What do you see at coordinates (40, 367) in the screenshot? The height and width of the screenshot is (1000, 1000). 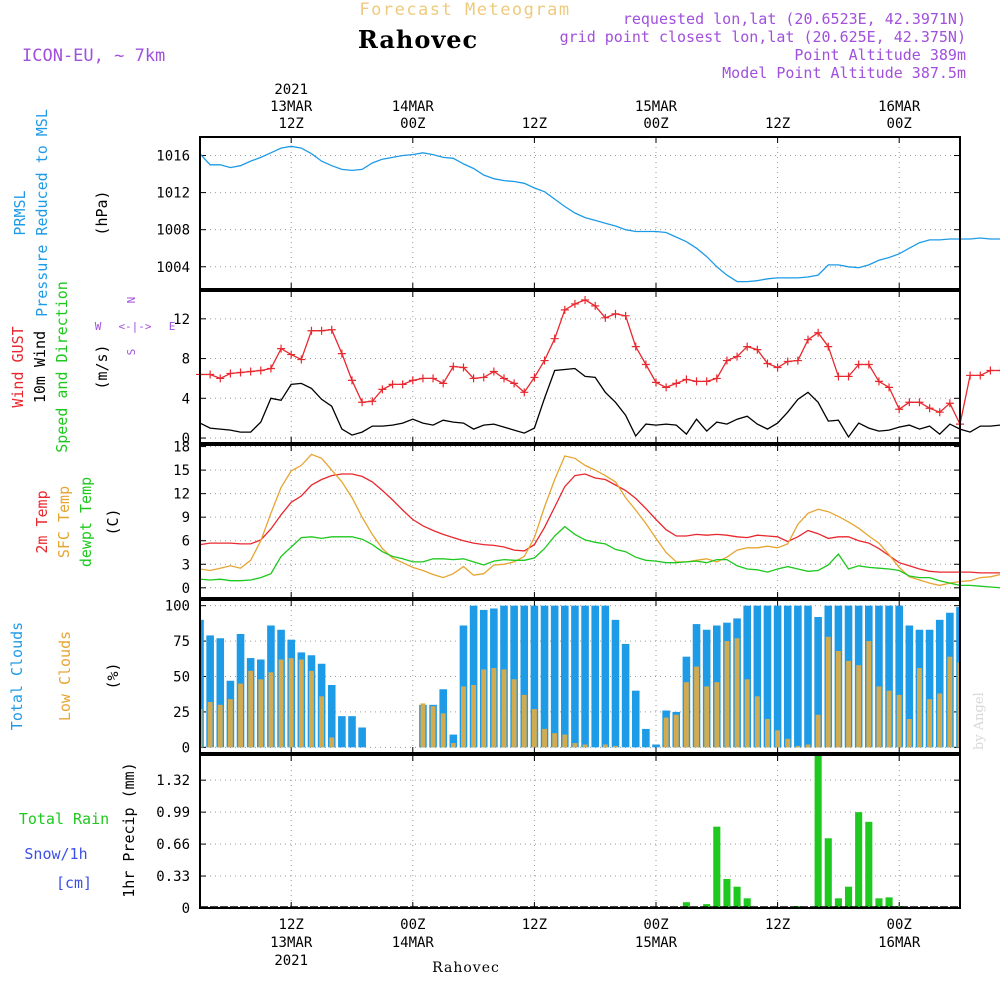 I see `wind-10m-label: 10m Wind` at bounding box center [40, 367].